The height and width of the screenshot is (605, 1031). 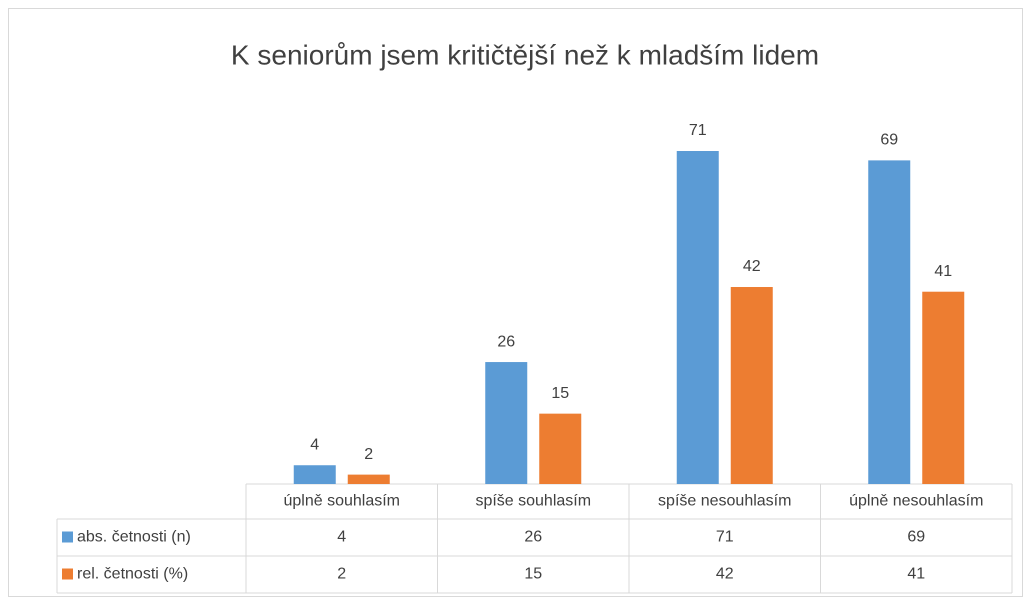 What do you see at coordinates (533, 574) in the screenshot?
I see `table-cell: 15` at bounding box center [533, 574].